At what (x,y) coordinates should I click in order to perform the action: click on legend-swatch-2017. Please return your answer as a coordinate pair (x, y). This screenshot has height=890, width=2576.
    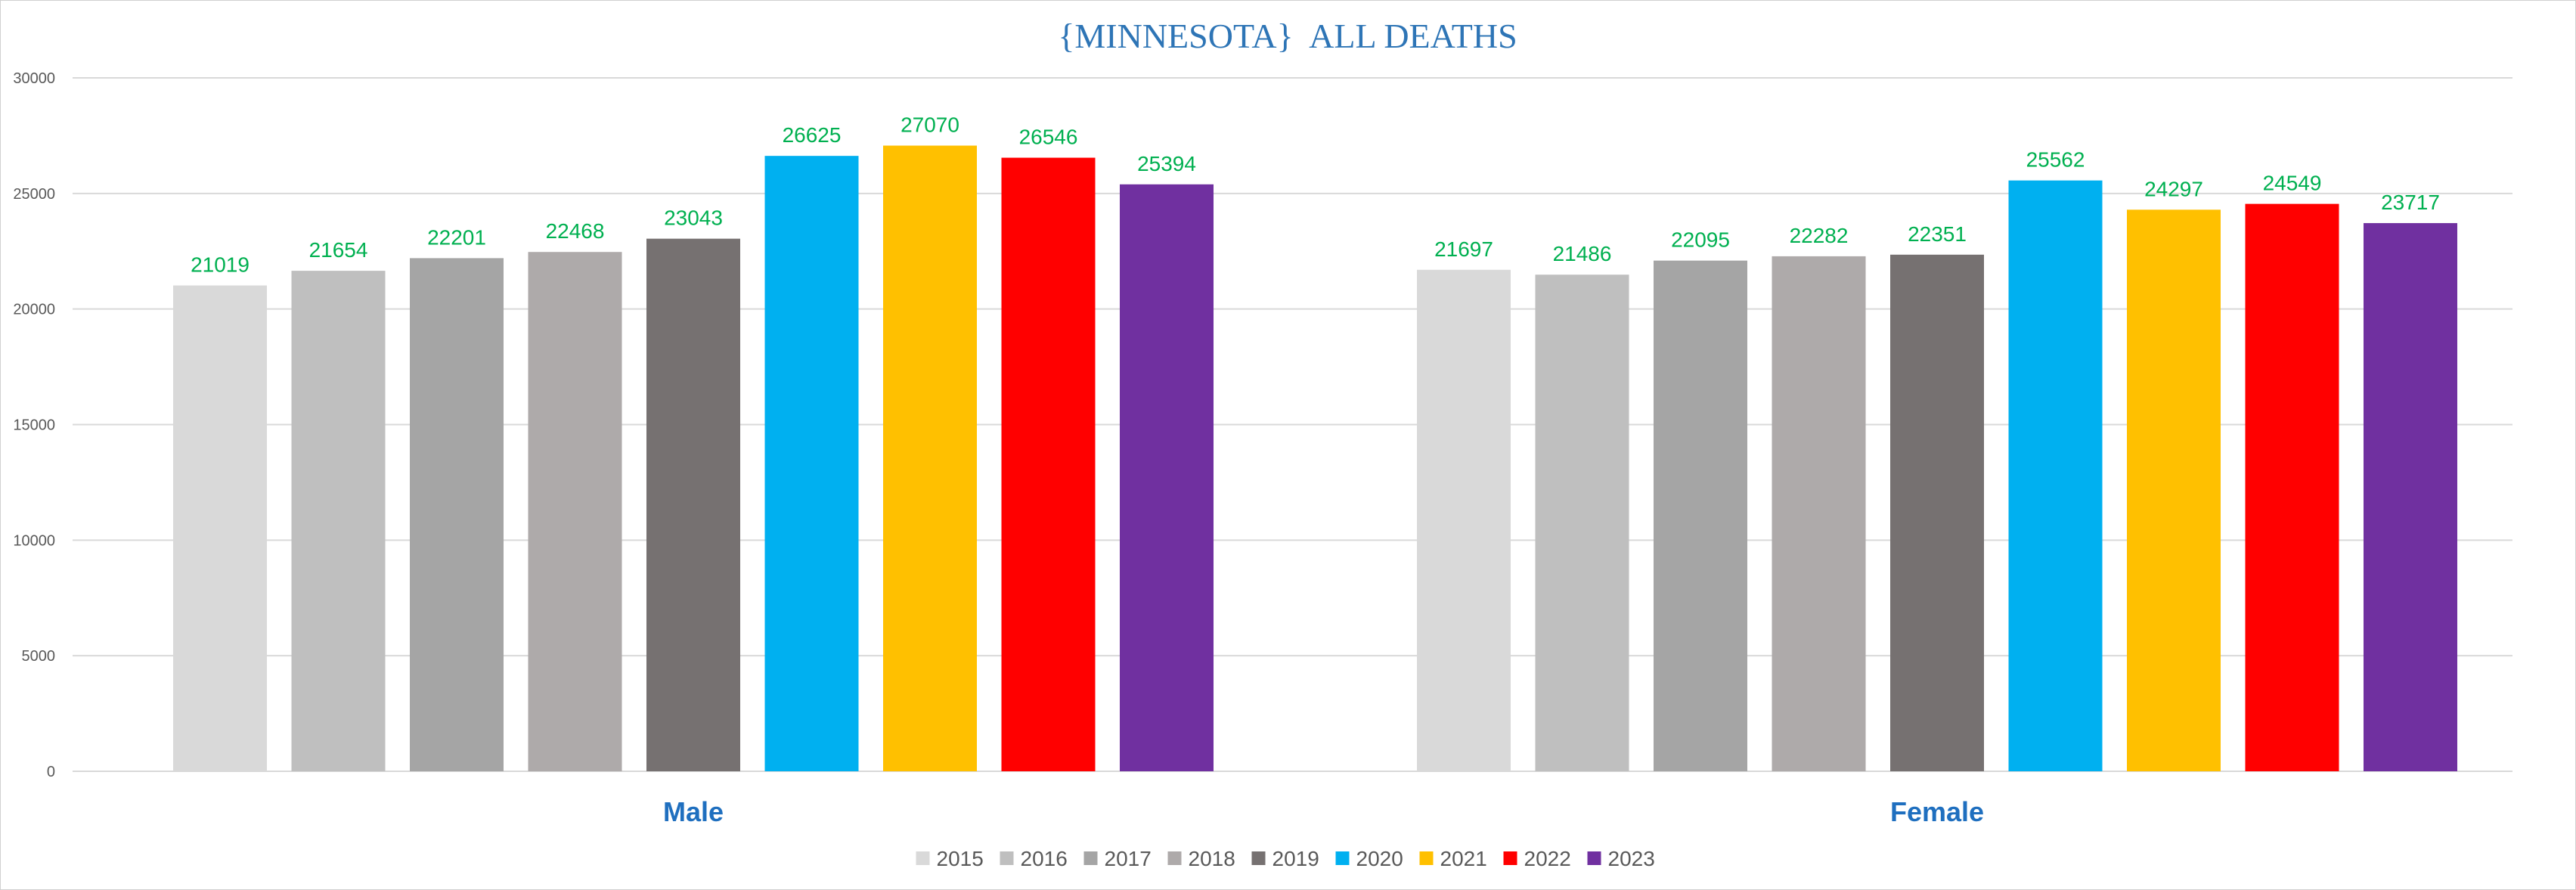
    Looking at the image, I should click on (1090, 858).